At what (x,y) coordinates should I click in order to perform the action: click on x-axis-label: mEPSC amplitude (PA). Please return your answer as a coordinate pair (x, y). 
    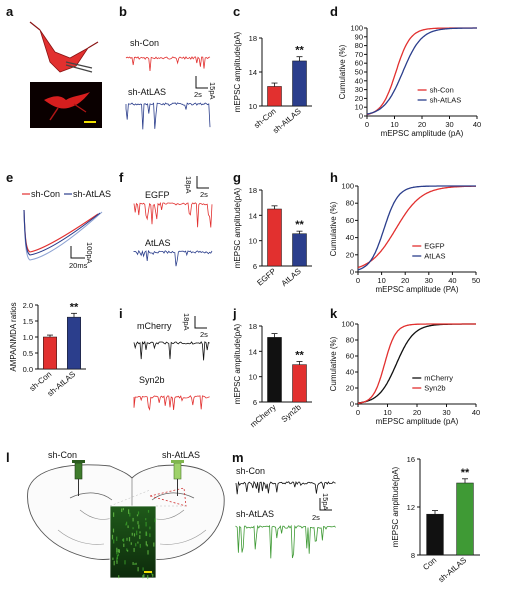
    Looking at the image, I should click on (417, 289).